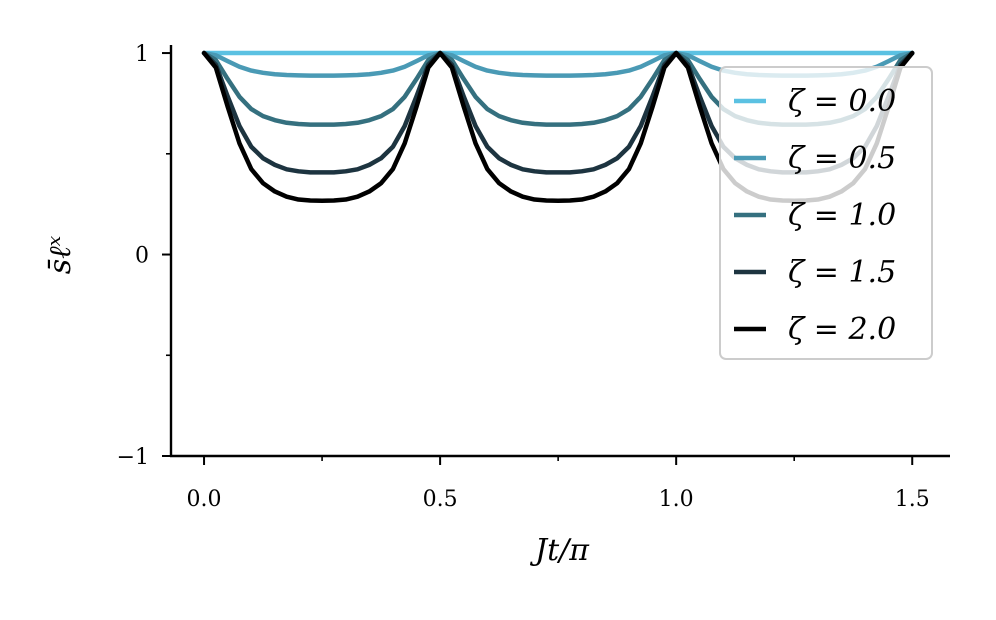 Image resolution: width=996 pixels, height=620 pixels. Describe the element at coordinates (142, 256) in the screenshot. I see `y-tick-label: 0` at that location.